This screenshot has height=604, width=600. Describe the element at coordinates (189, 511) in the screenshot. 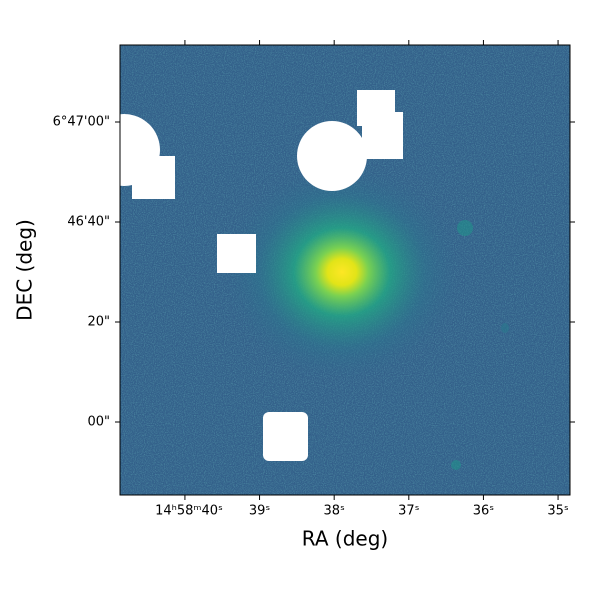

I see `x-tick-label: 14ʰ58ᵐ40ˢ` at that location.